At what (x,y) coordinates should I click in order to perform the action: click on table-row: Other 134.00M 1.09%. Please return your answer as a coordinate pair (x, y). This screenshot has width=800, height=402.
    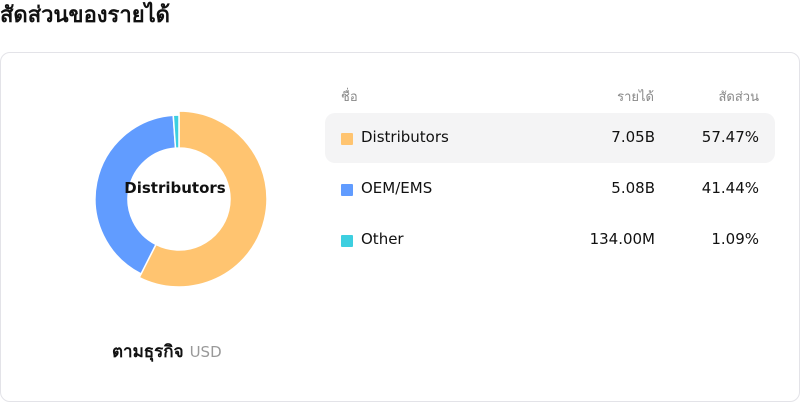
    Looking at the image, I should click on (550, 240).